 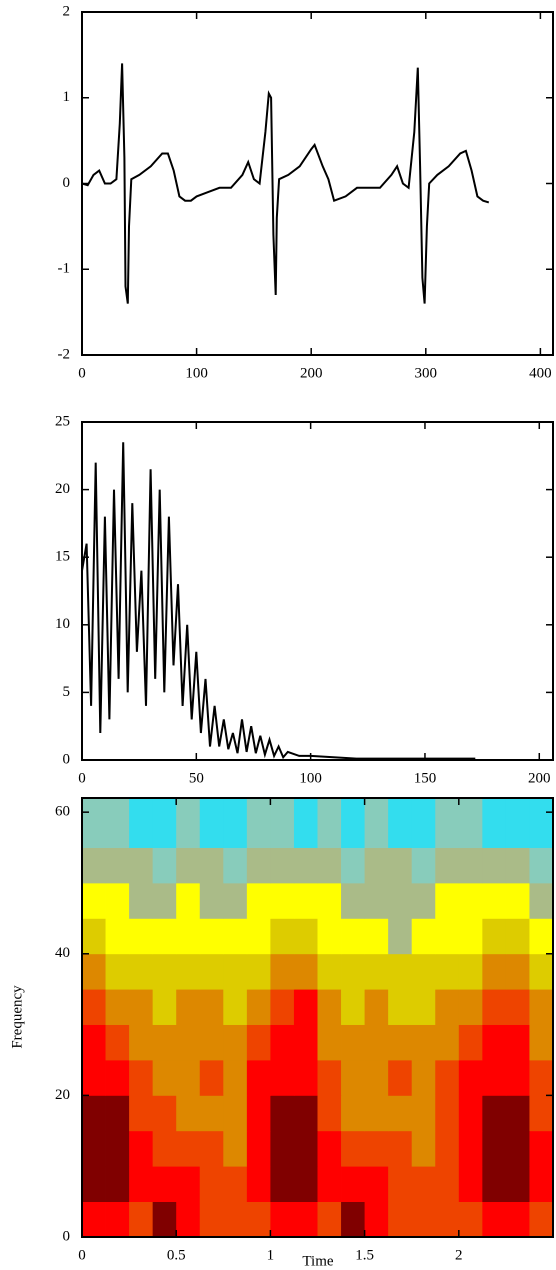 What do you see at coordinates (64, 354) in the screenshot?
I see `y-tick-label: -2` at bounding box center [64, 354].